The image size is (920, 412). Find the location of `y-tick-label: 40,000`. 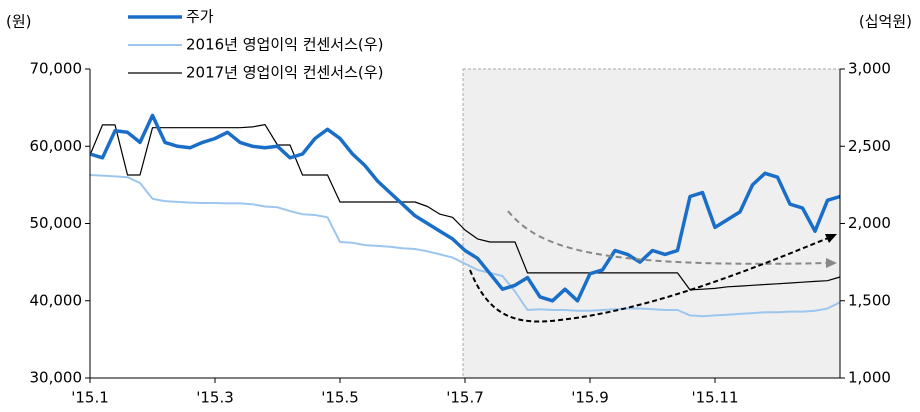

y-tick-label: 40,000 is located at coordinates (56, 300).